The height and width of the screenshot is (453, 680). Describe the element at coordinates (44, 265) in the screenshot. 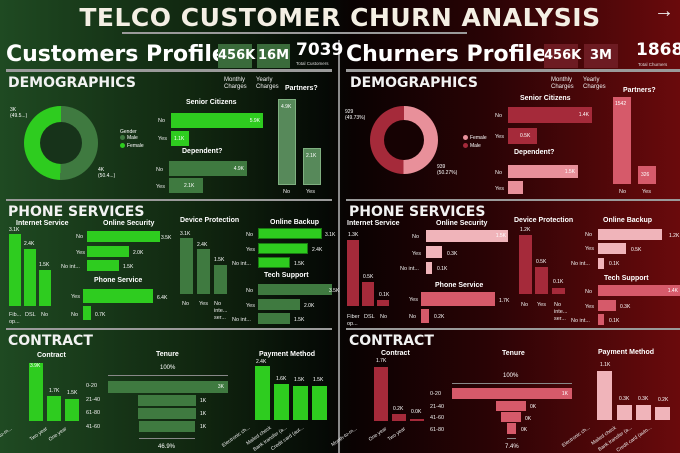

I see `internet-value-no: 1.5K` at that location.